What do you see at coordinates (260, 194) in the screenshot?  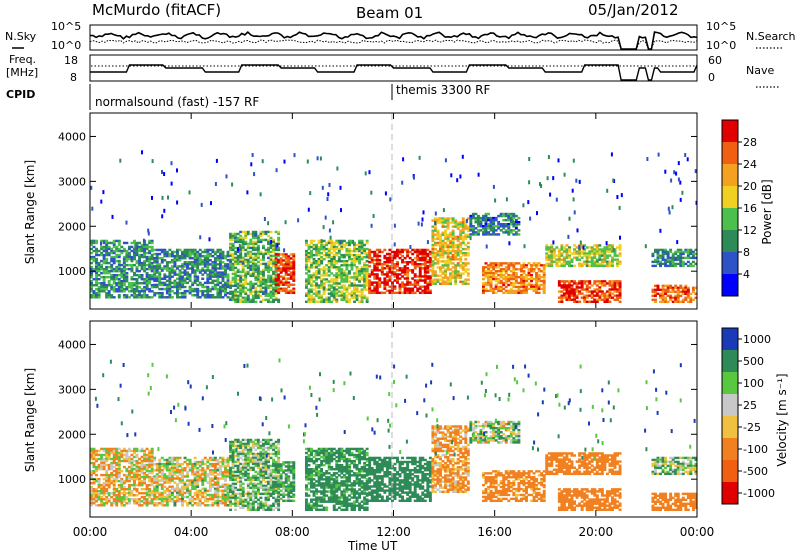 I see `scatter-dot` at bounding box center [260, 194].